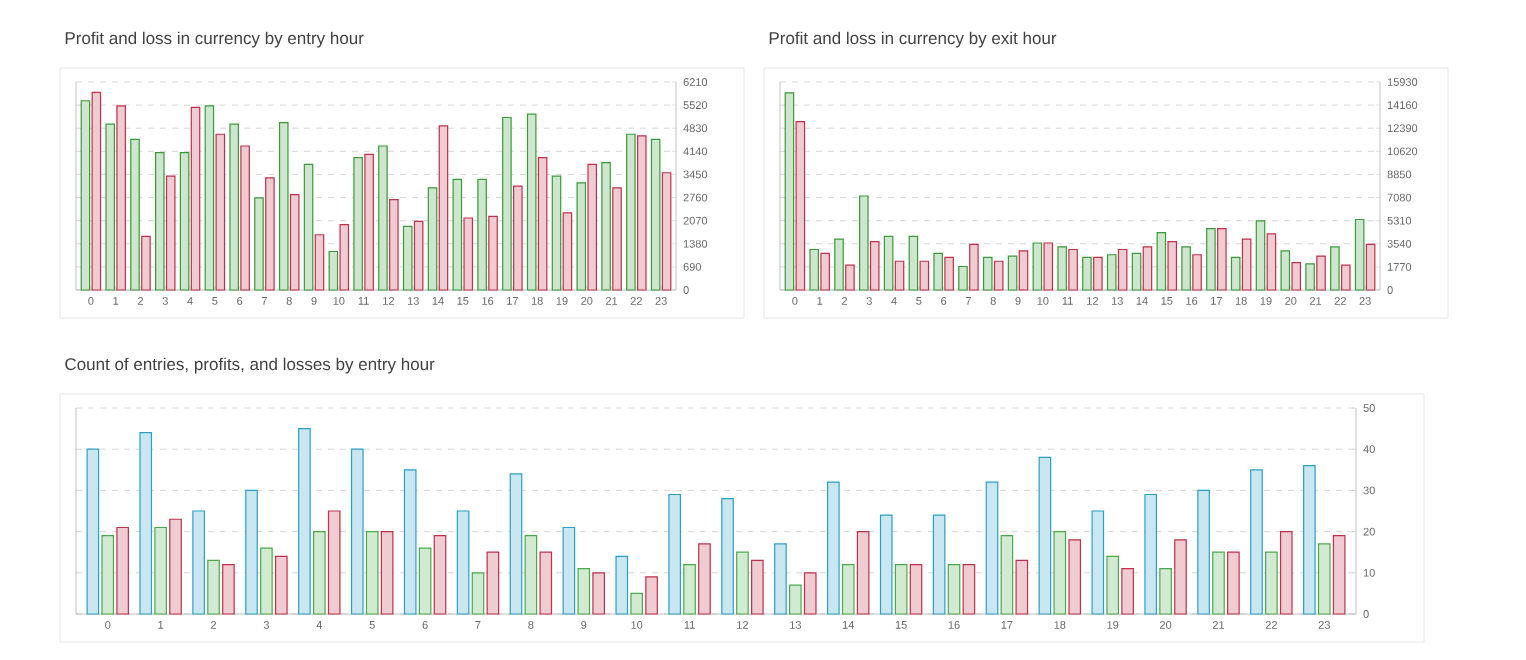 This screenshot has height=660, width=1526. Describe the element at coordinates (214, 39) in the screenshot. I see `chart-title: Profit and loss in currency by entry hour` at that location.